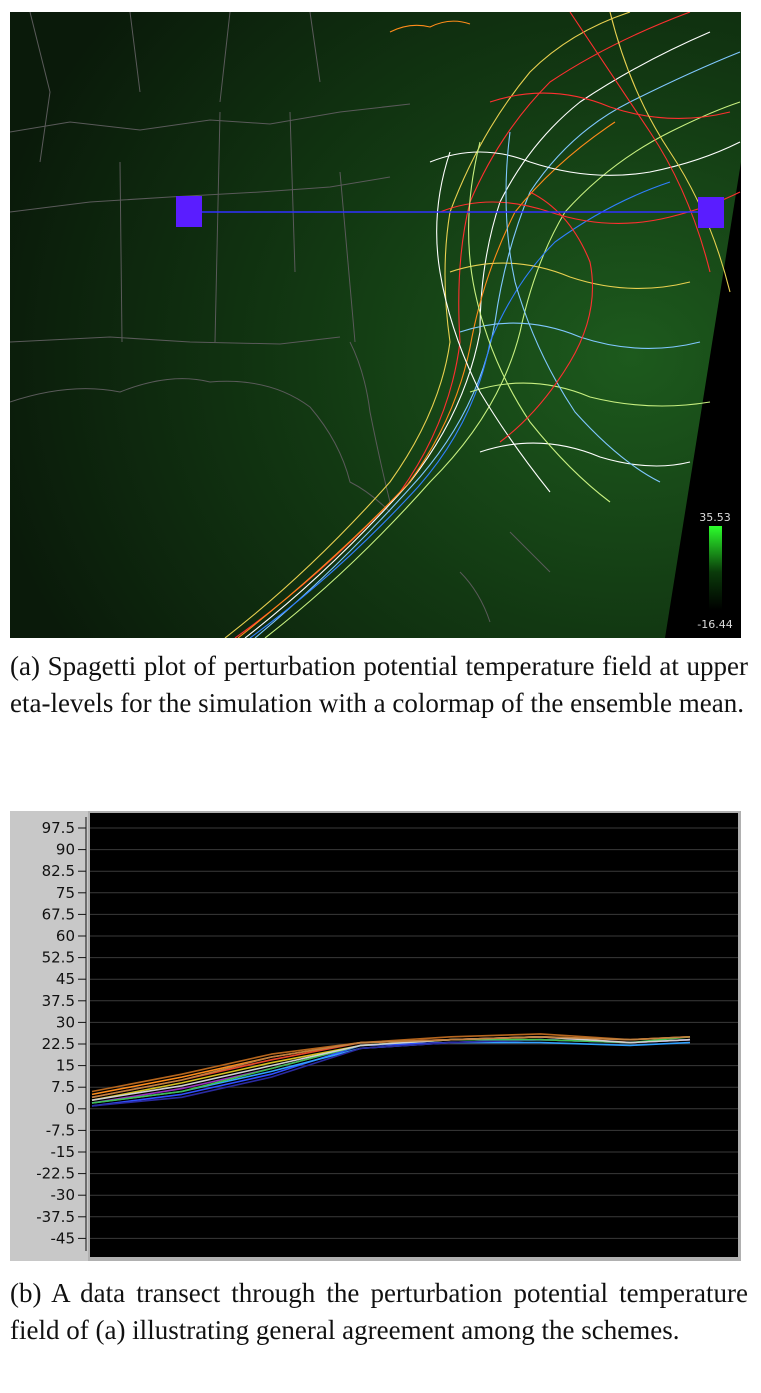 This screenshot has width=761, height=1393. What do you see at coordinates (703, 400) in the screenshot?
I see `map-outside-domain` at bounding box center [703, 400].